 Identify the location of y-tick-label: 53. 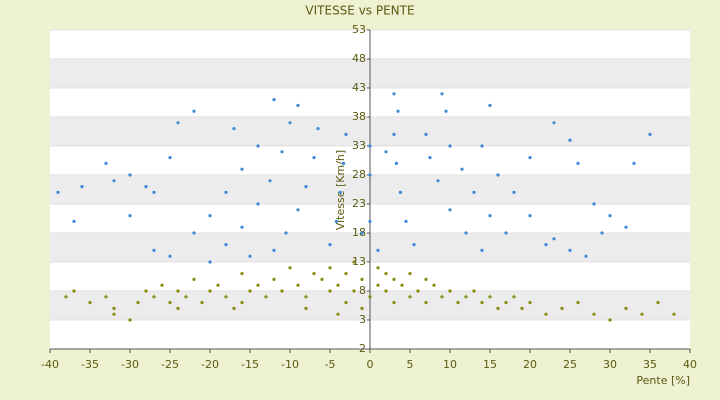
(359, 29).